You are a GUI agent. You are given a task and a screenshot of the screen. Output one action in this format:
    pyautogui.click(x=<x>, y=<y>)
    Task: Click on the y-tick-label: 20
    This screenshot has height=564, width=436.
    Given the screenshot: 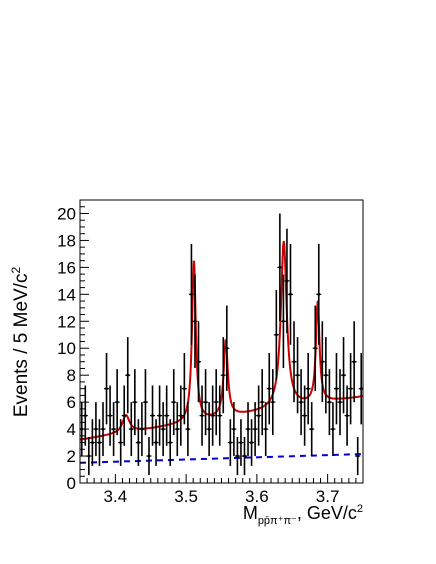 What is the action you would take?
    pyautogui.click(x=66, y=213)
    